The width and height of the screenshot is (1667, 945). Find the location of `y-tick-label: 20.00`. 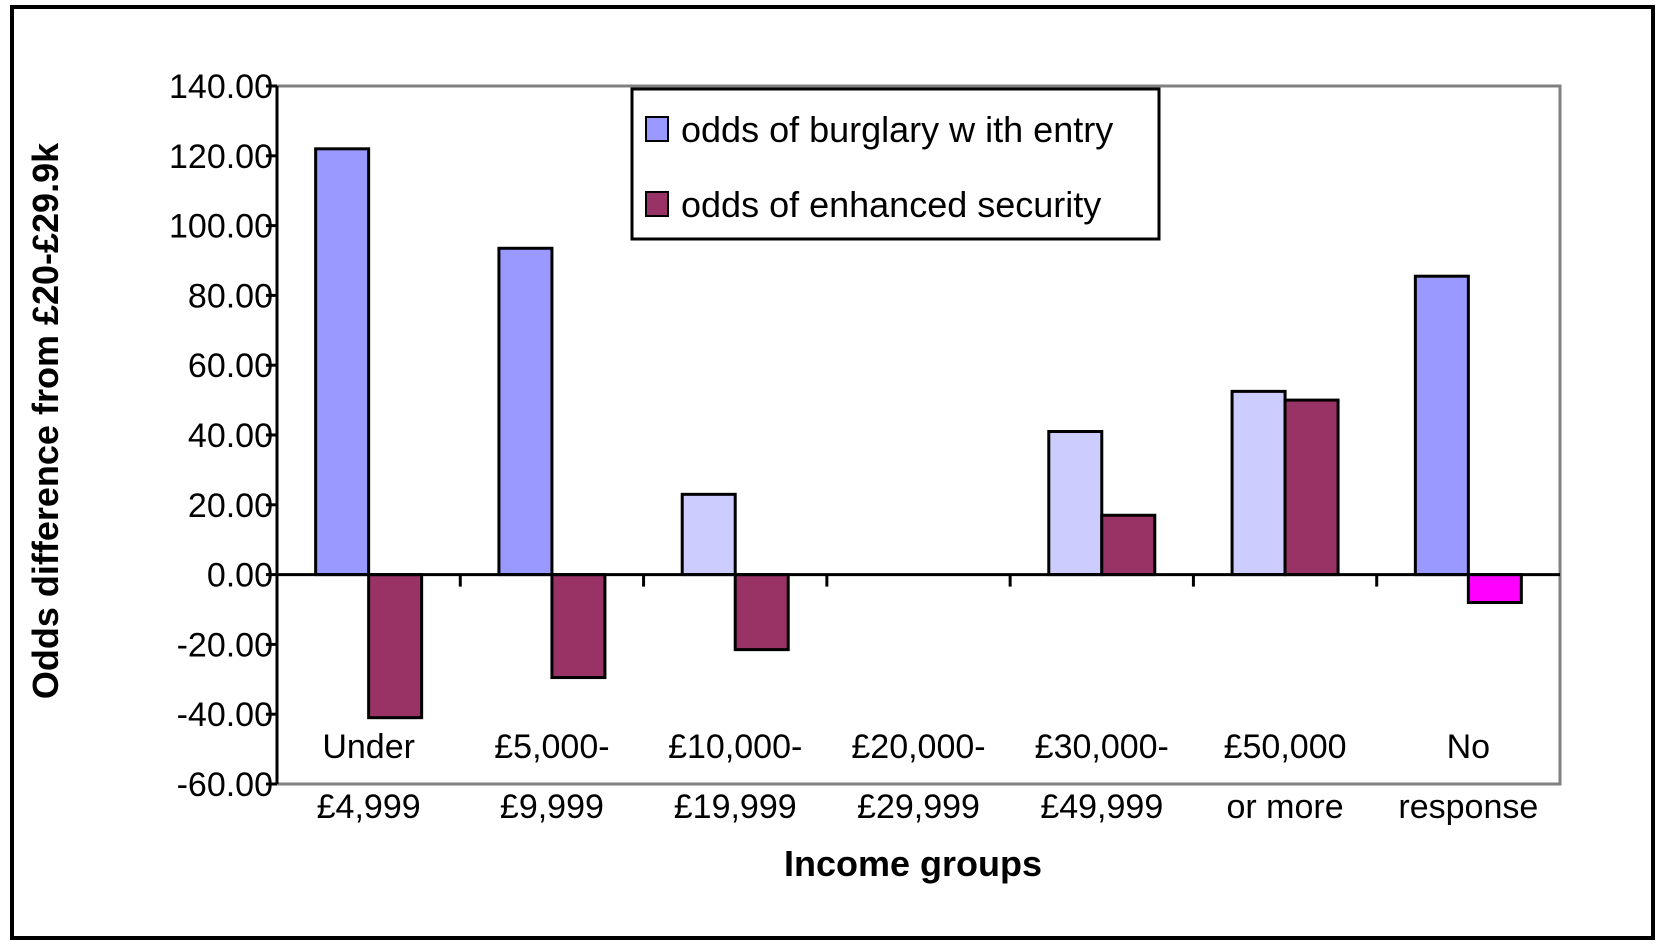

y-tick-label: 20.00 is located at coordinates (230, 506).